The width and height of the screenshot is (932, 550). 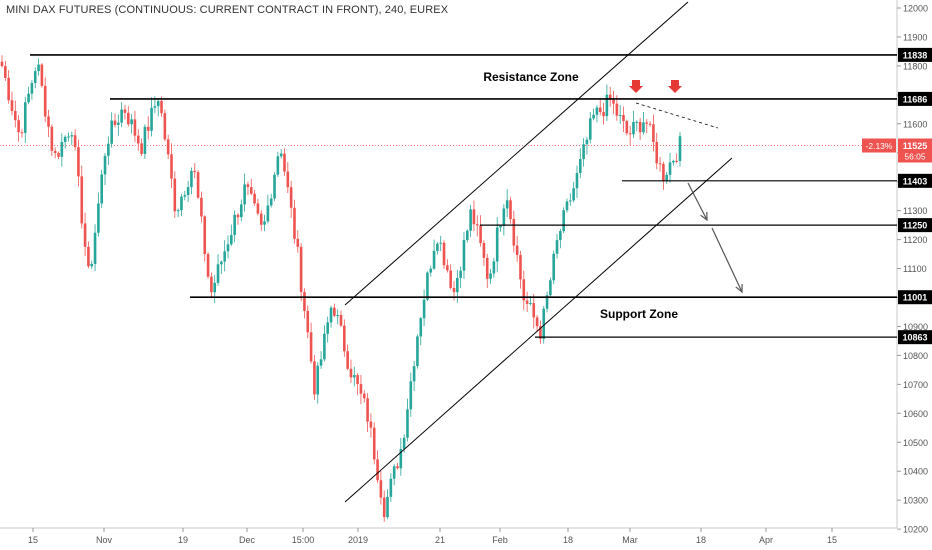 I want to click on level-label: 11001, so click(x=915, y=298).